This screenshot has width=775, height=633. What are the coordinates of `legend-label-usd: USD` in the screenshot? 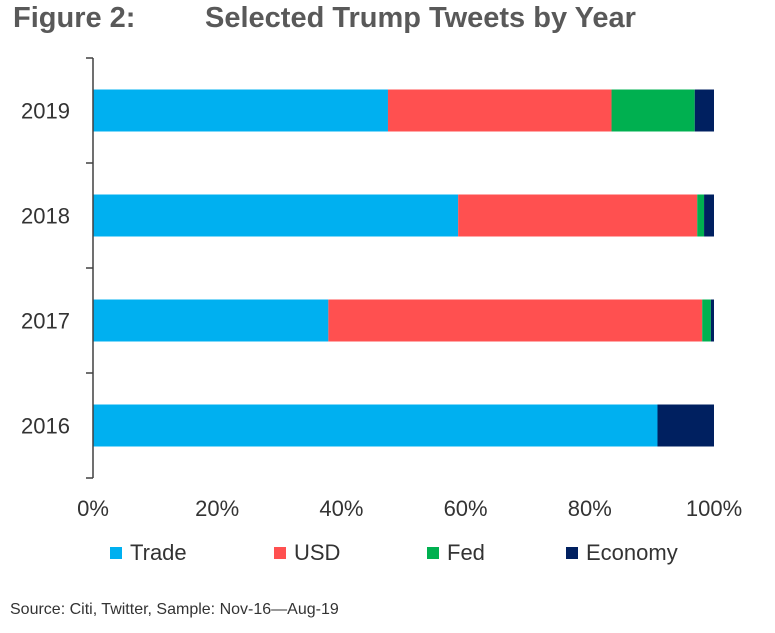 It's located at (317, 552).